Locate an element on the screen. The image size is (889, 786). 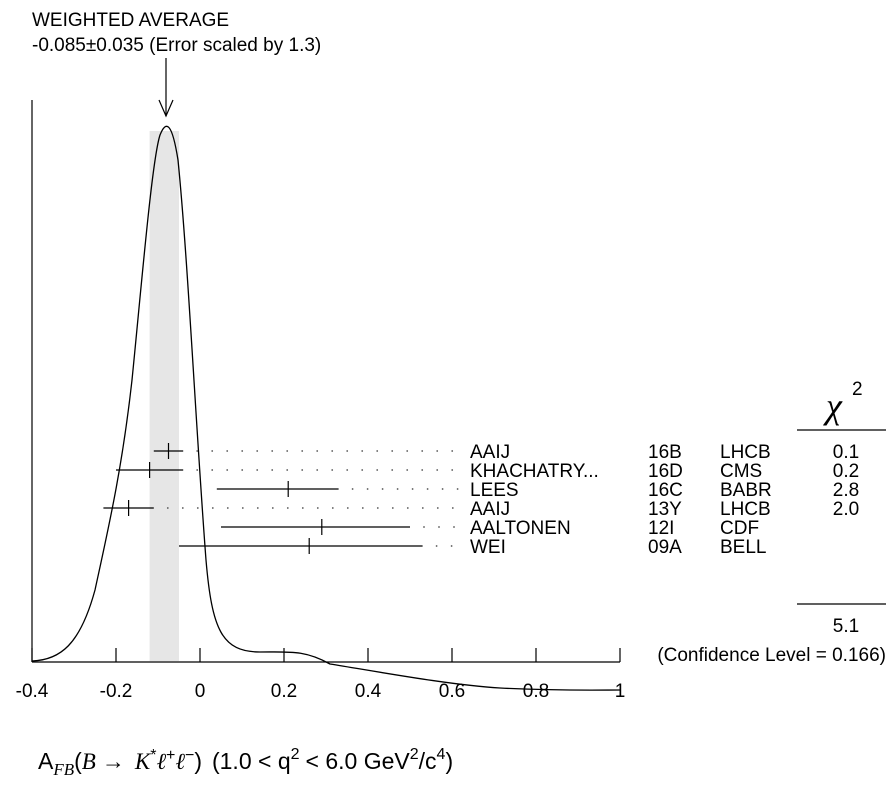
chi2-header: χ 2 is located at coordinates (841, 405).